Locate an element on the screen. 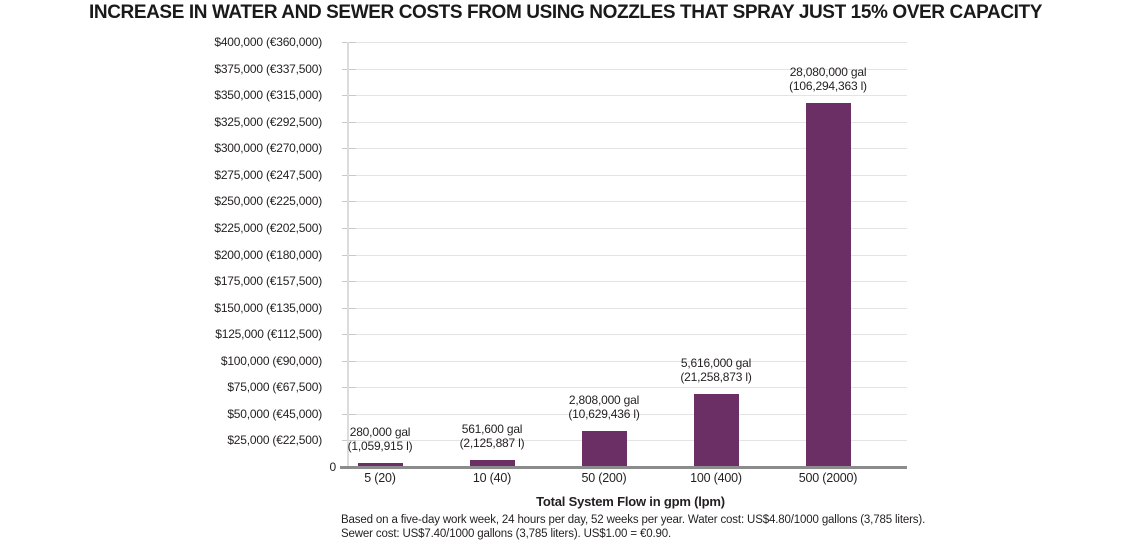 This screenshot has height=548, width=1131. bar-value-label: 2,808,000 gal (10,629,436 l) is located at coordinates (604, 406).